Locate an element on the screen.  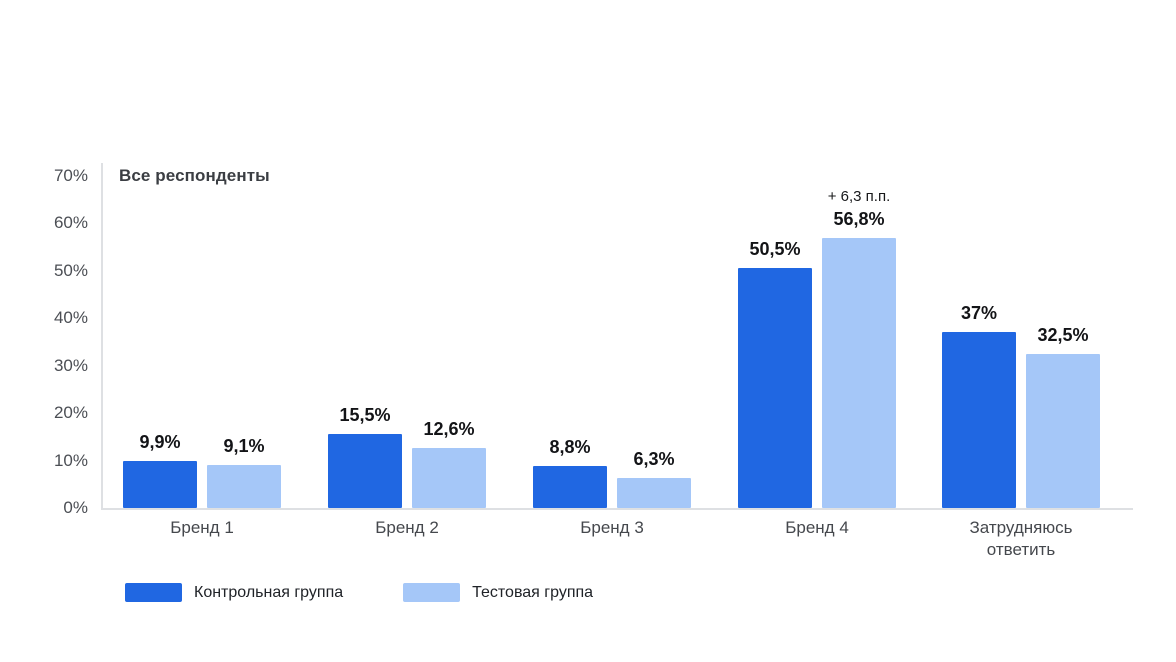
bar-value-label: 9,1% is located at coordinates (244, 445).